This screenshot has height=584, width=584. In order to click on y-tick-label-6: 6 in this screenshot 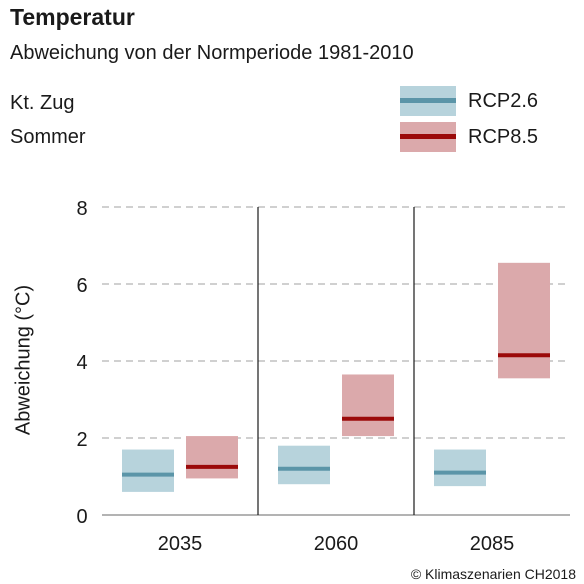, I will do `click(81, 286)`.